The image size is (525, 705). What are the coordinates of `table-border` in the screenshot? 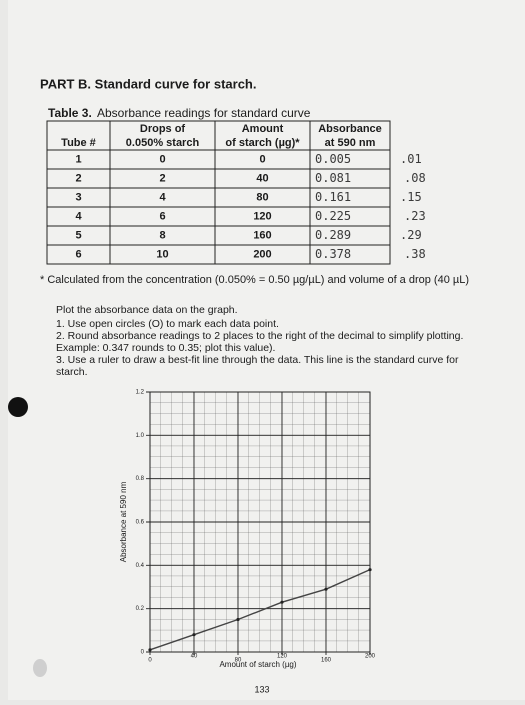 It's located at (218, 192).